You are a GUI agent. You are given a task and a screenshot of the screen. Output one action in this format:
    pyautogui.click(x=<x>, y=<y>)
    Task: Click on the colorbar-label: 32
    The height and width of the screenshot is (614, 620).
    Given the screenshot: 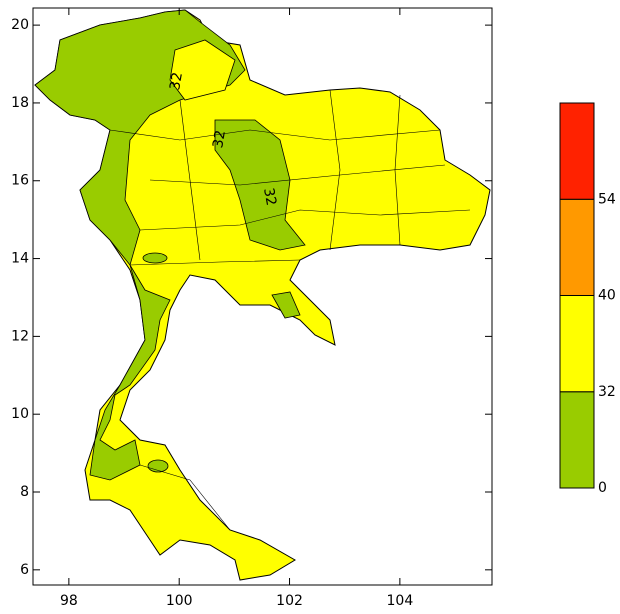 What is the action you would take?
    pyautogui.click(x=607, y=392)
    